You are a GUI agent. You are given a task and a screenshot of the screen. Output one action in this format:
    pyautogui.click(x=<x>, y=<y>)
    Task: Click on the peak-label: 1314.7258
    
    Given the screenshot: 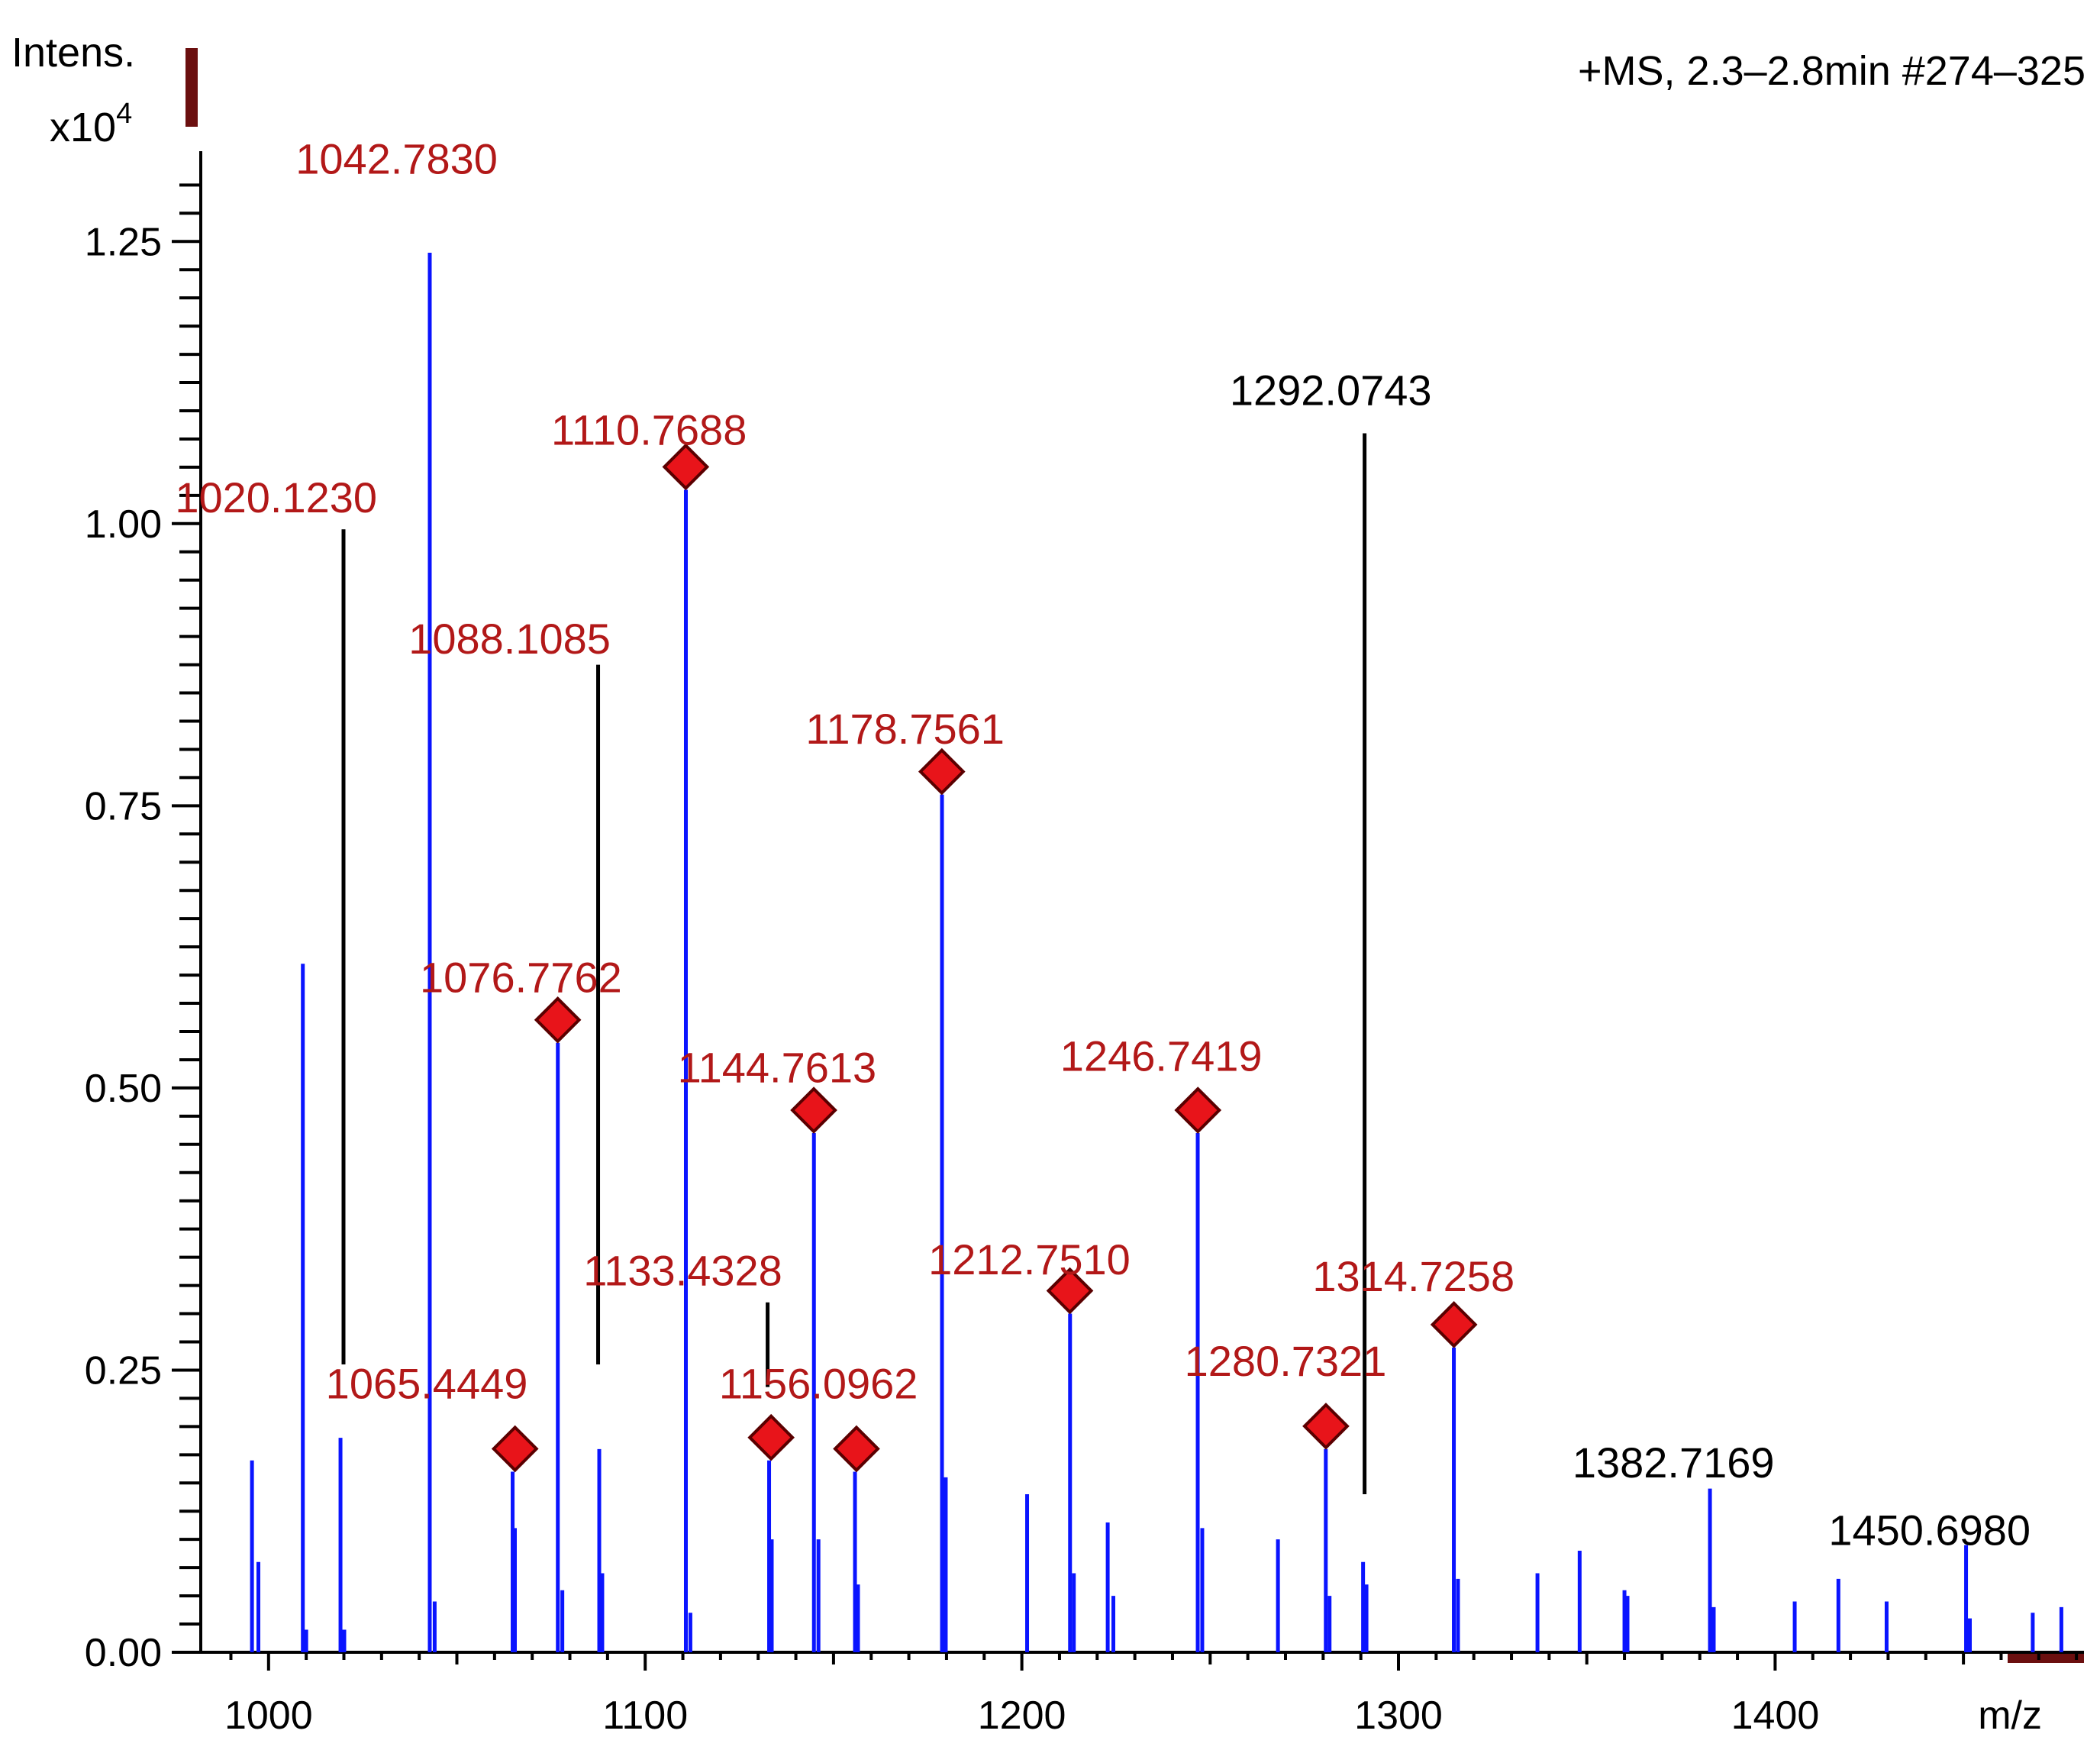 What is the action you would take?
    pyautogui.click(x=1414, y=1276)
    